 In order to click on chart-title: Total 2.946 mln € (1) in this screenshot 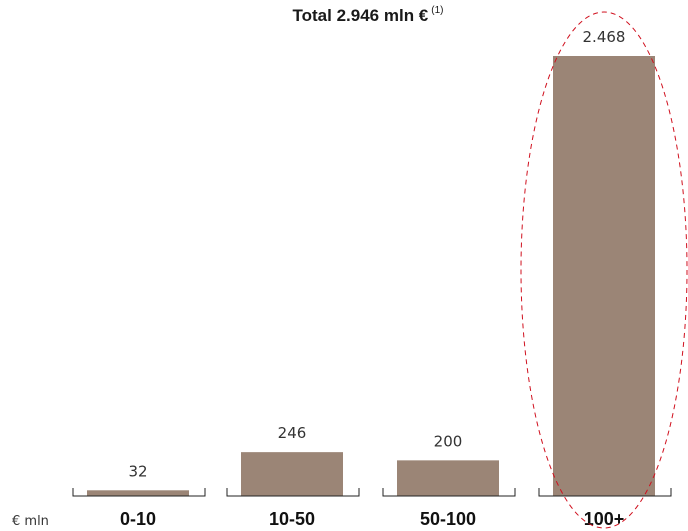, I will do `click(344, 15)`.